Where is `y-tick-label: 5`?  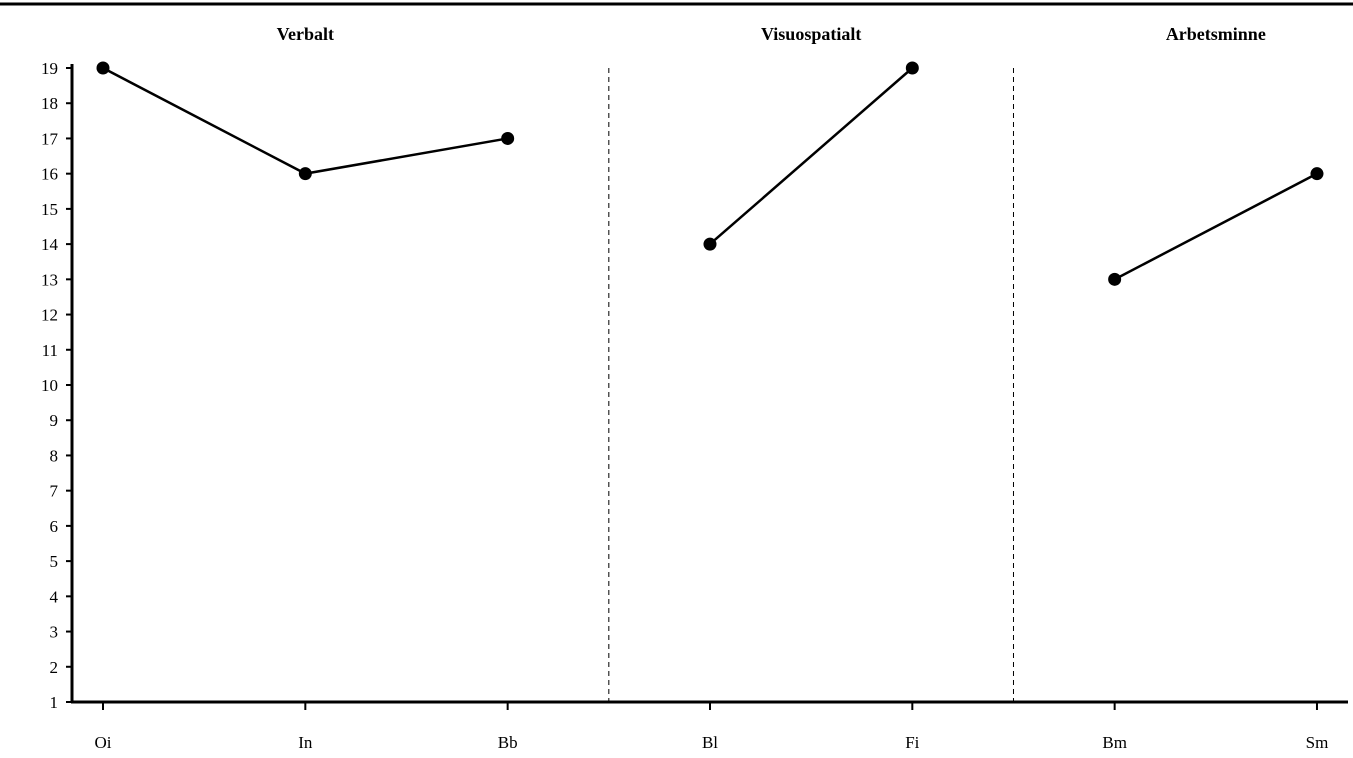 y-tick-label: 5 is located at coordinates (54, 561).